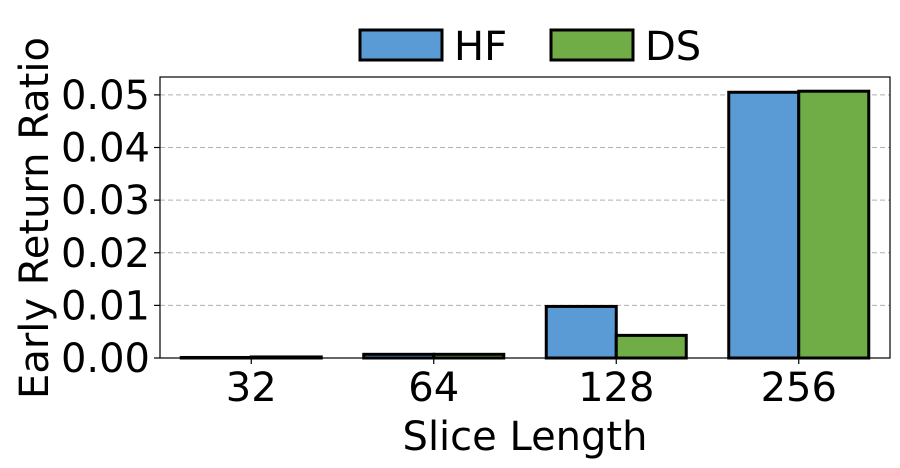 This screenshot has height=468, width=900. What do you see at coordinates (616, 388) in the screenshot?
I see `x-tick-label: 128` at bounding box center [616, 388].